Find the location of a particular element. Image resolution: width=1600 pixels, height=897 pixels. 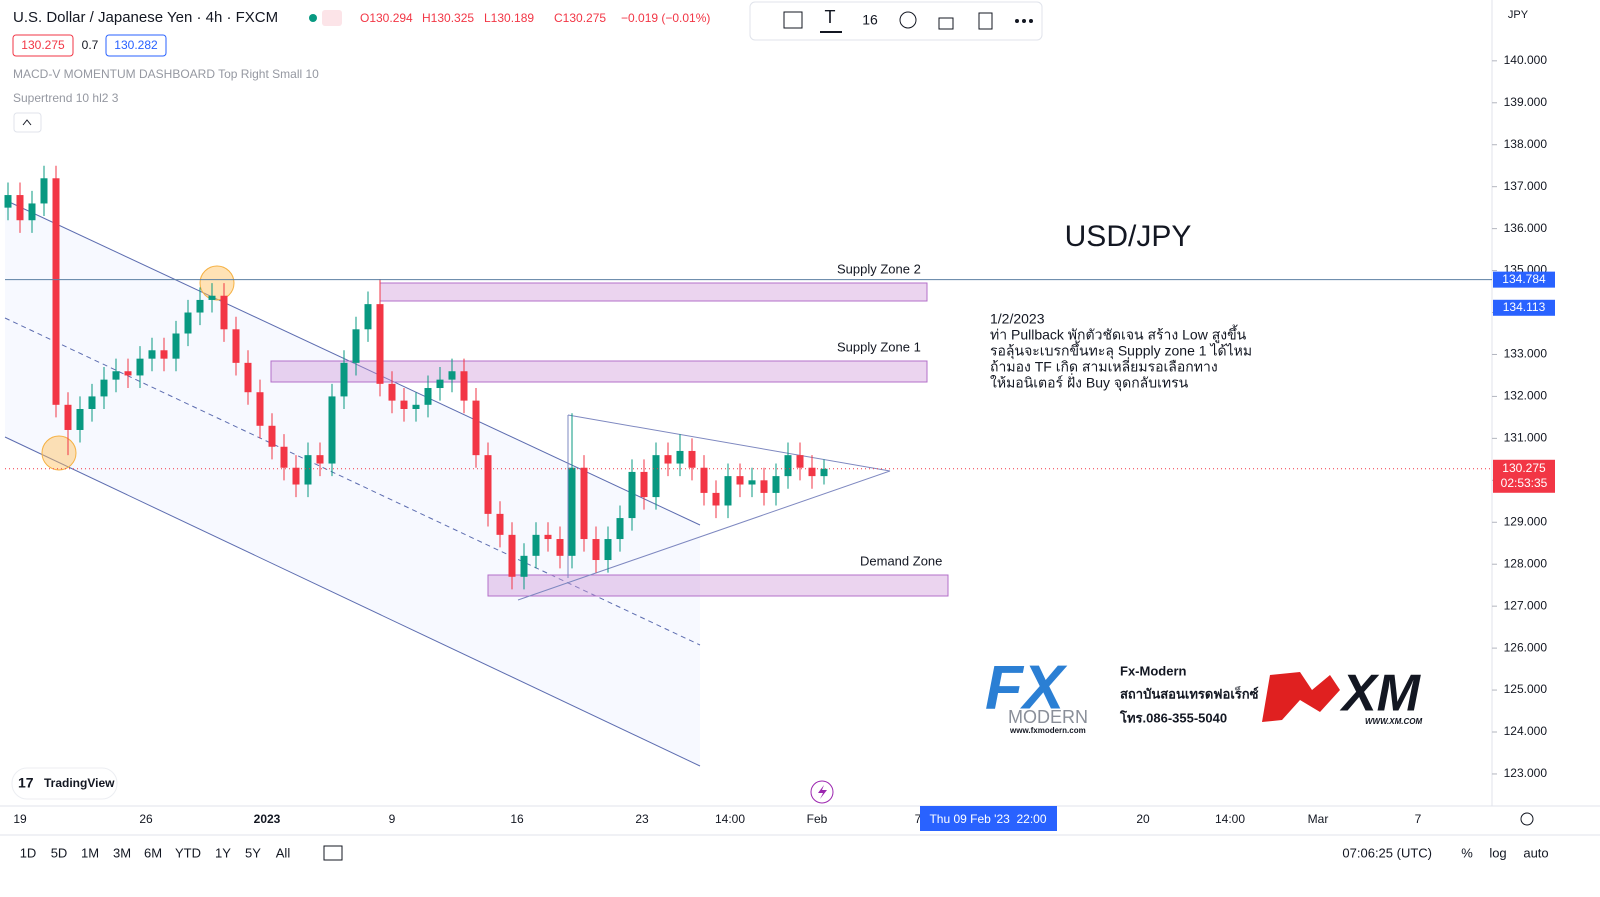

xm-url: WWW.XM.COM is located at coordinates (1394, 721).